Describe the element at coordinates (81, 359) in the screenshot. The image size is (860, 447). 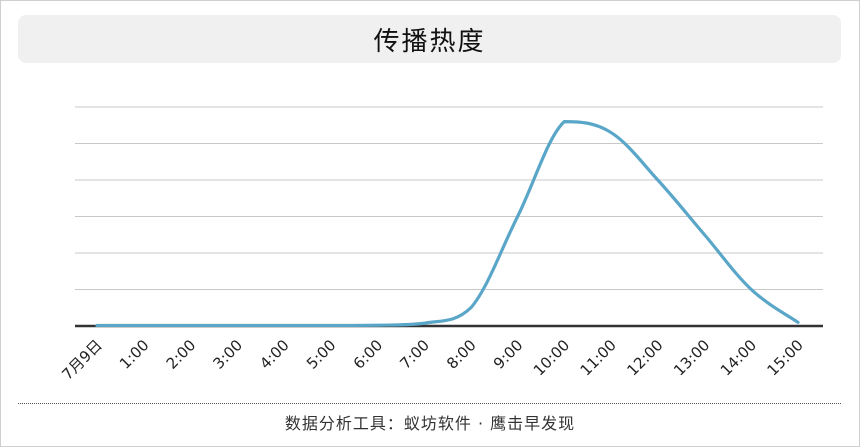
I see `x-tick-label: 7月9日` at that location.